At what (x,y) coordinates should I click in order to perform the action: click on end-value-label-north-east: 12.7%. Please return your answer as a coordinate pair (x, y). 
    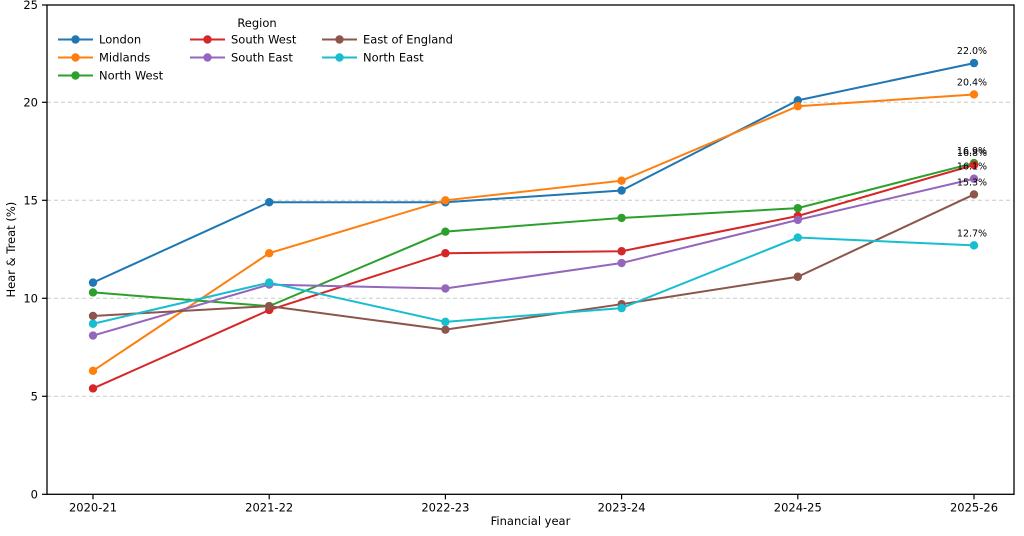
    Looking at the image, I should click on (972, 233).